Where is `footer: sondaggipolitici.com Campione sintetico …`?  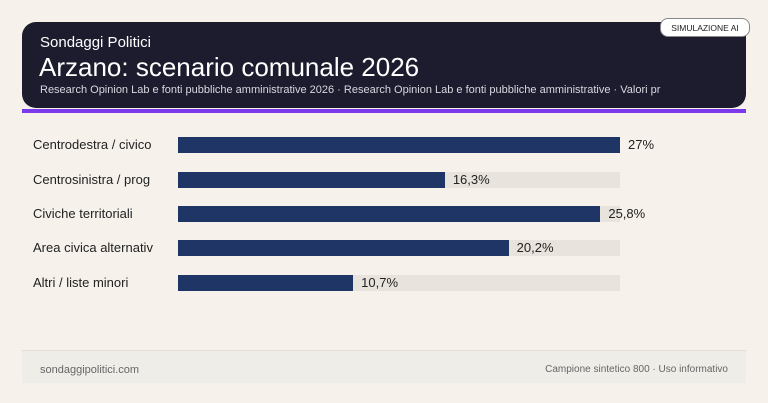 footer: sondaggipolitici.com Campione sintetico … is located at coordinates (384, 366).